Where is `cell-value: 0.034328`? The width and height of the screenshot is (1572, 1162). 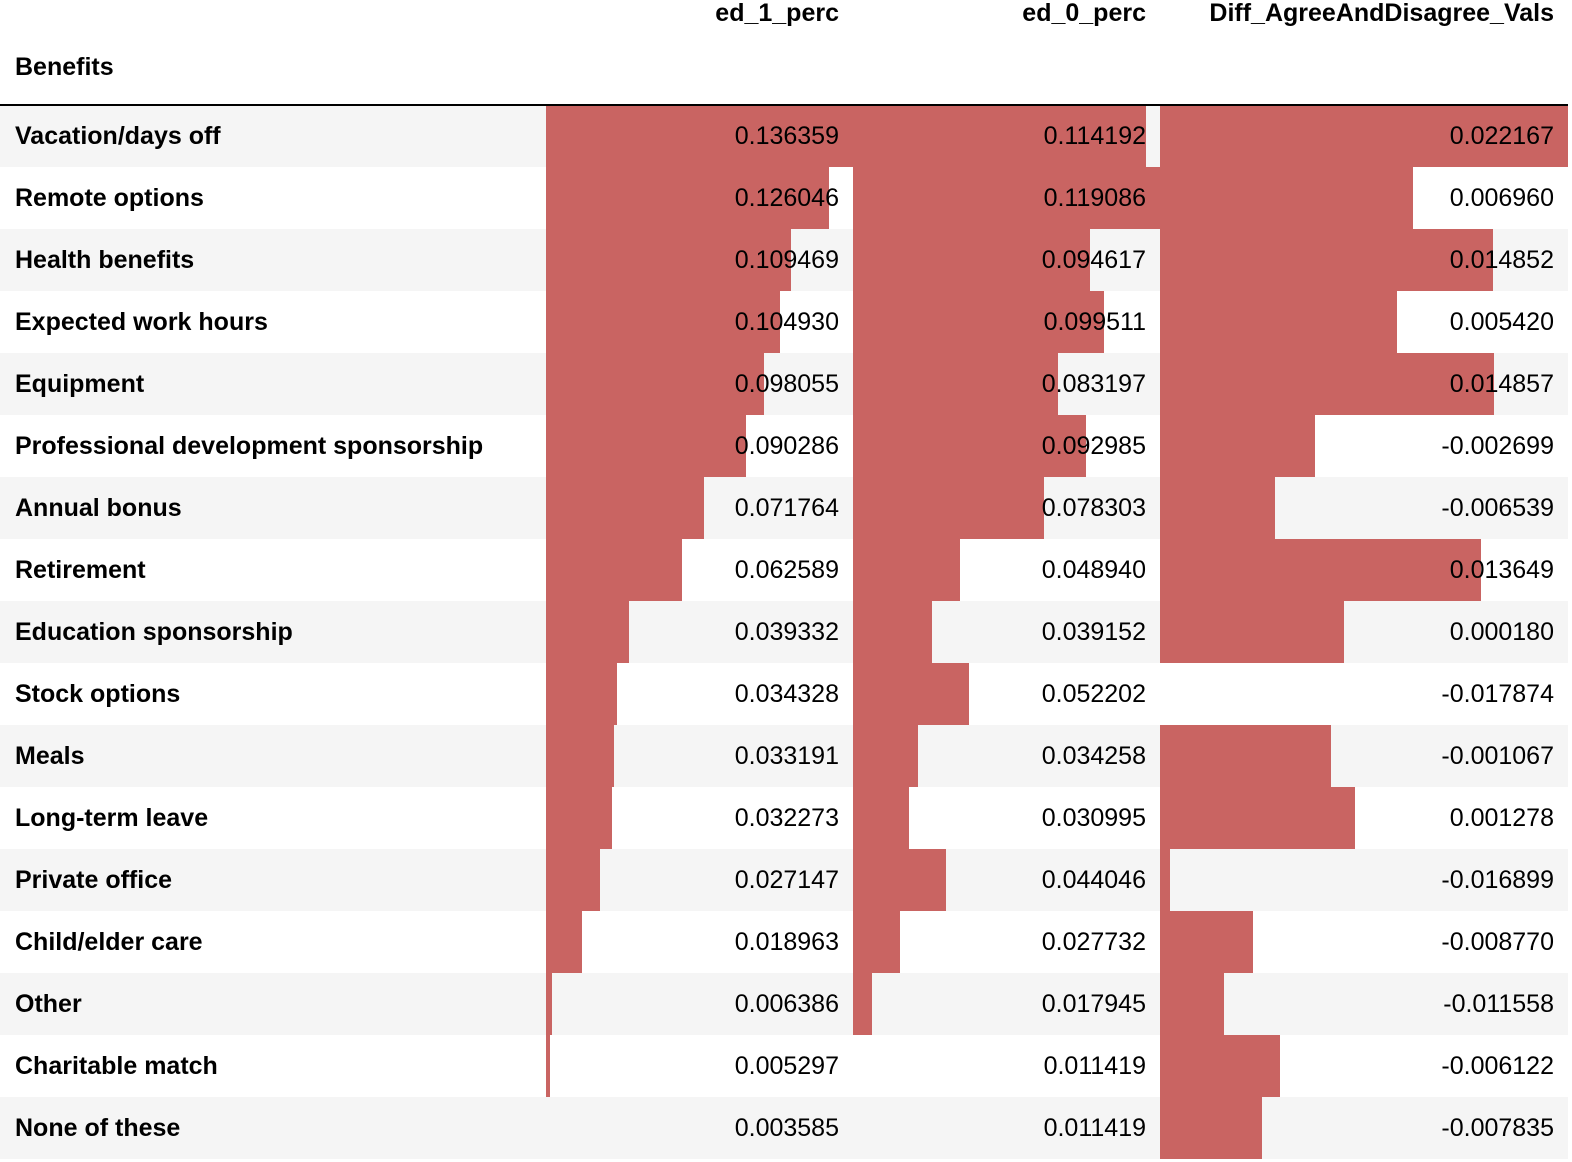
cell-value: 0.034328 is located at coordinates (786, 693).